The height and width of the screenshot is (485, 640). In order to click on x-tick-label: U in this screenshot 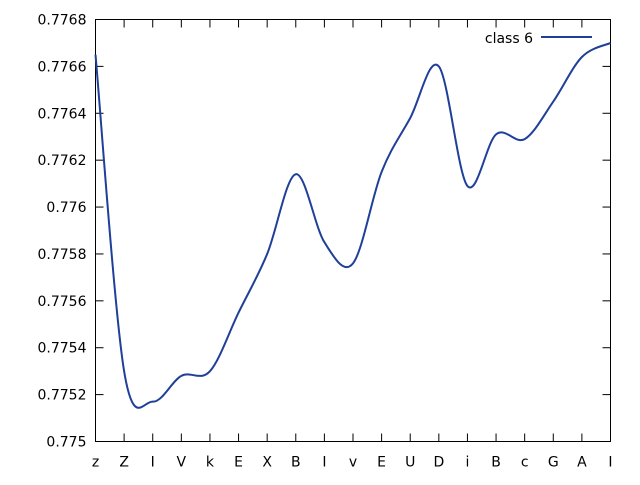, I will do `click(410, 463)`.